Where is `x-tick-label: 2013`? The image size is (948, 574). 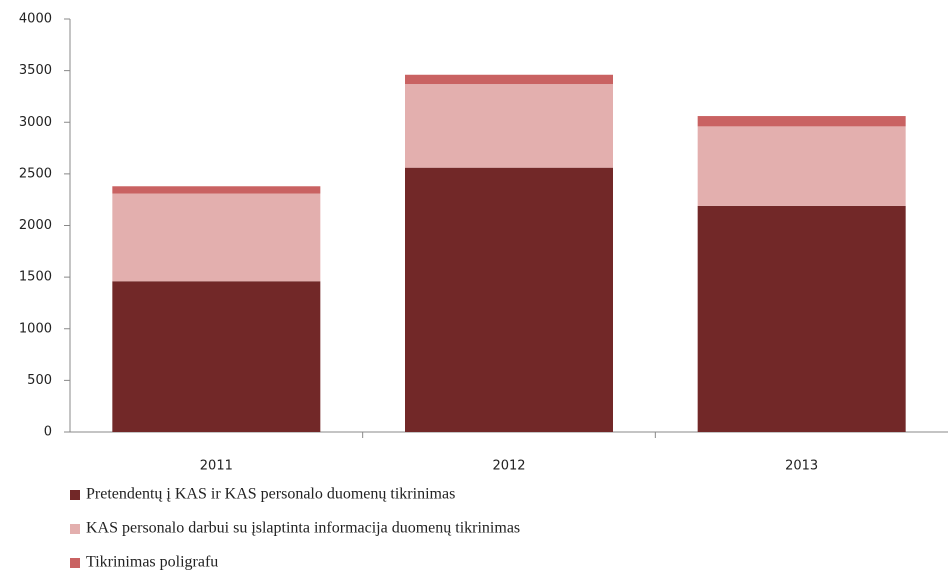
x-tick-label: 2013 is located at coordinates (801, 466).